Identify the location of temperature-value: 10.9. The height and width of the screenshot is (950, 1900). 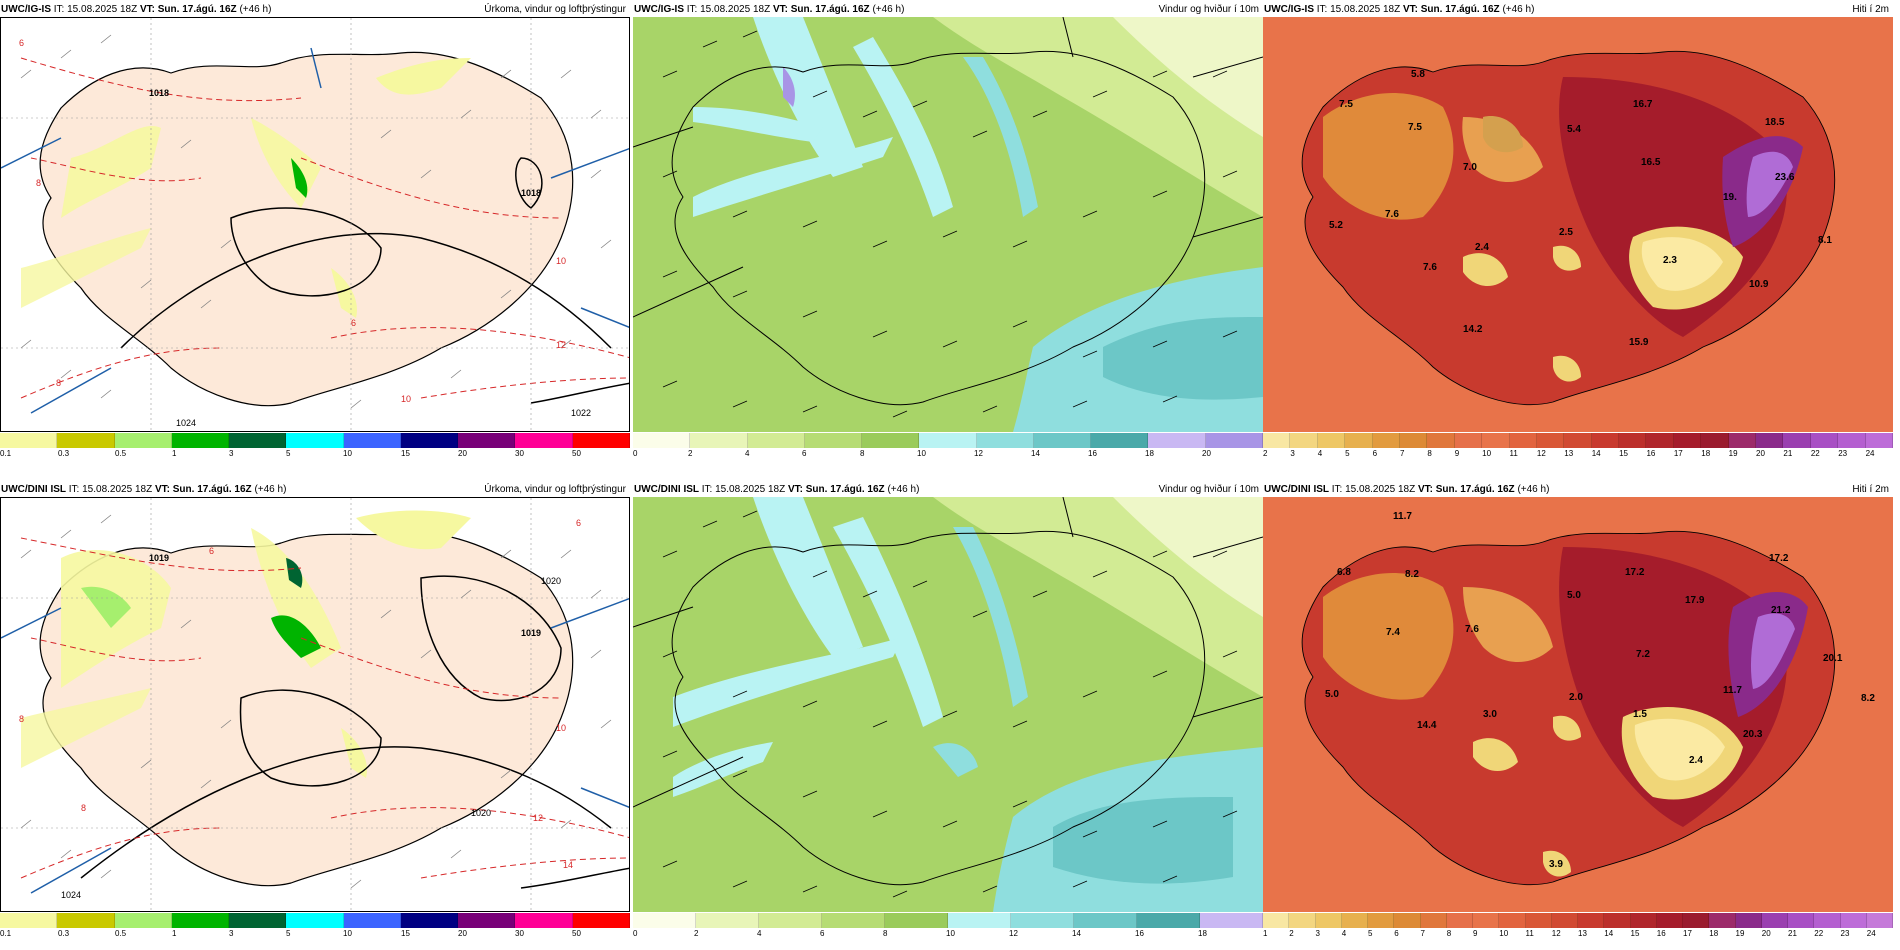
(1759, 284).